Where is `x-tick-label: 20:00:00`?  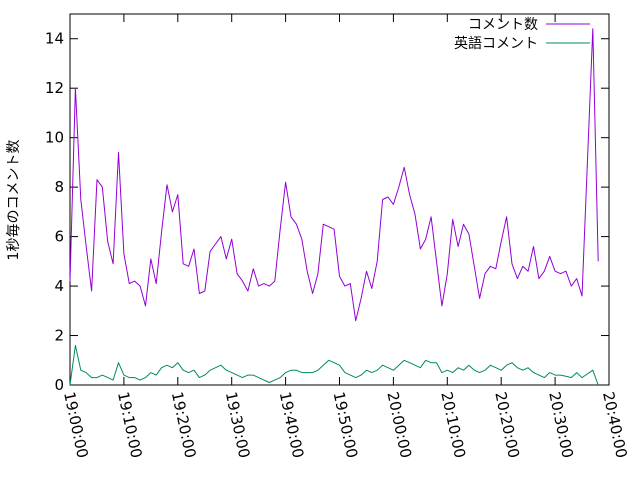 x-tick-label: 20:00:00 is located at coordinates (399, 425).